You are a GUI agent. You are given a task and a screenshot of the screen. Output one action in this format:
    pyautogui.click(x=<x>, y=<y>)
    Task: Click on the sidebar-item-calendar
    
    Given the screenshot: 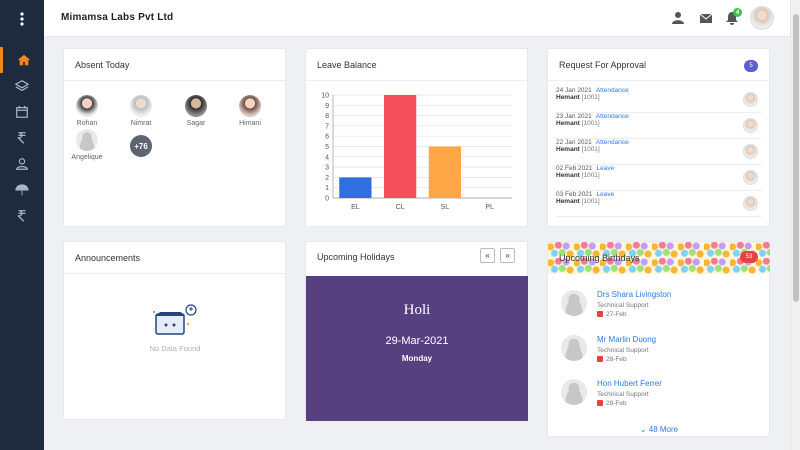 What is the action you would take?
    pyautogui.click(x=22, y=112)
    